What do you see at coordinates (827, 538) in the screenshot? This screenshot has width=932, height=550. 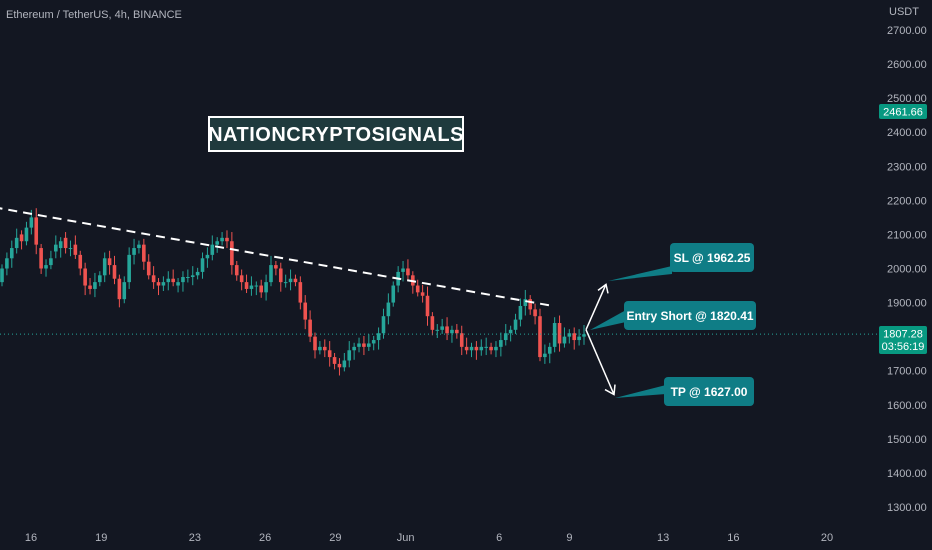 I see `time-tick-label: 20` at bounding box center [827, 538].